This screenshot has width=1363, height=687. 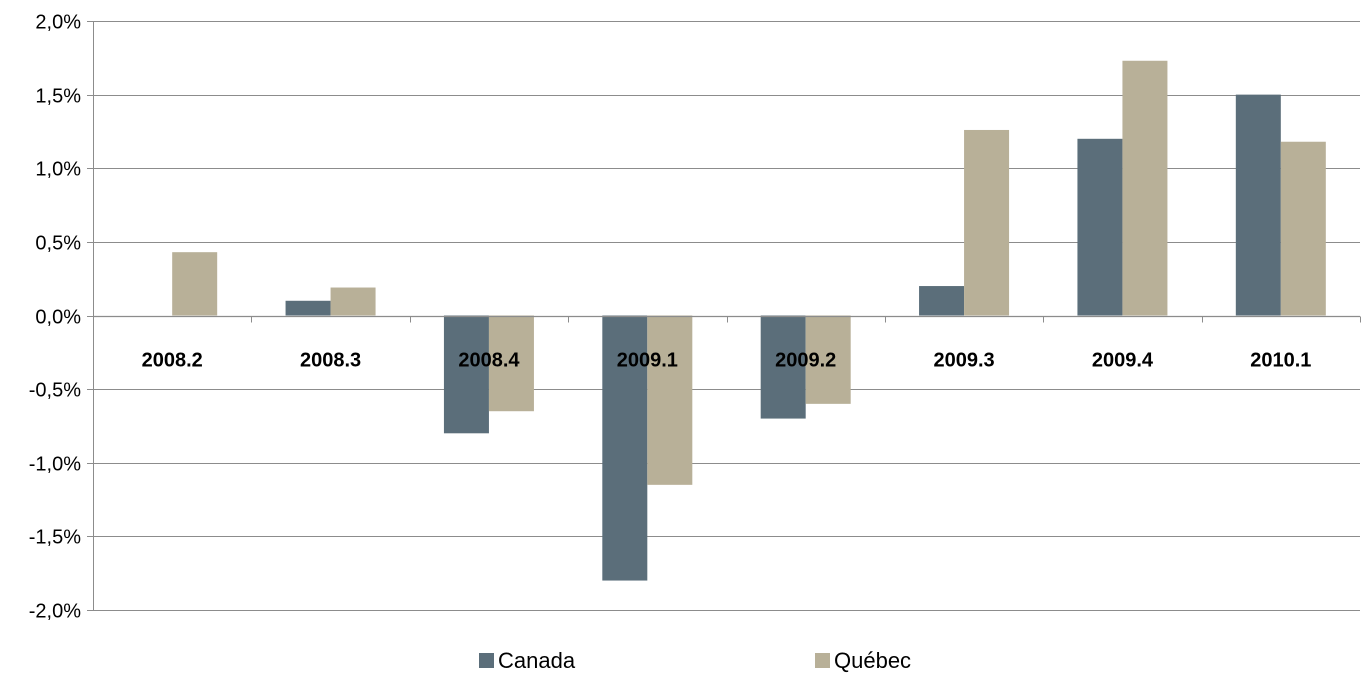 What do you see at coordinates (172, 361) in the screenshot?
I see `x-tick-label: 2008.2` at bounding box center [172, 361].